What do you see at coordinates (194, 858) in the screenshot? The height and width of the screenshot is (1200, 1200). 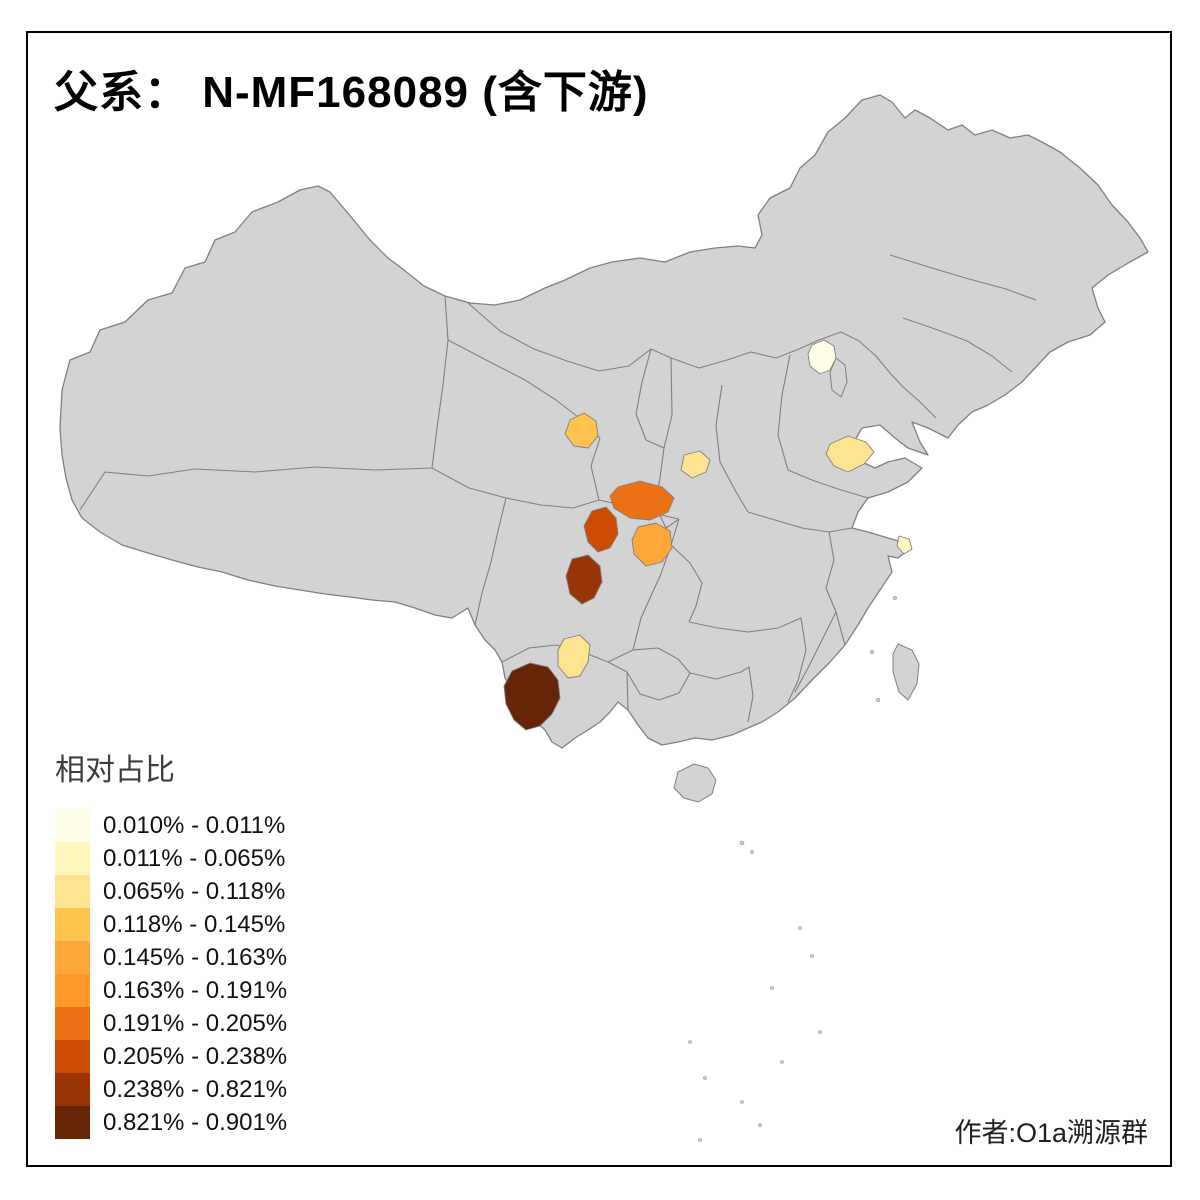 I see `legend-label: 0.011% - 0.065%` at bounding box center [194, 858].